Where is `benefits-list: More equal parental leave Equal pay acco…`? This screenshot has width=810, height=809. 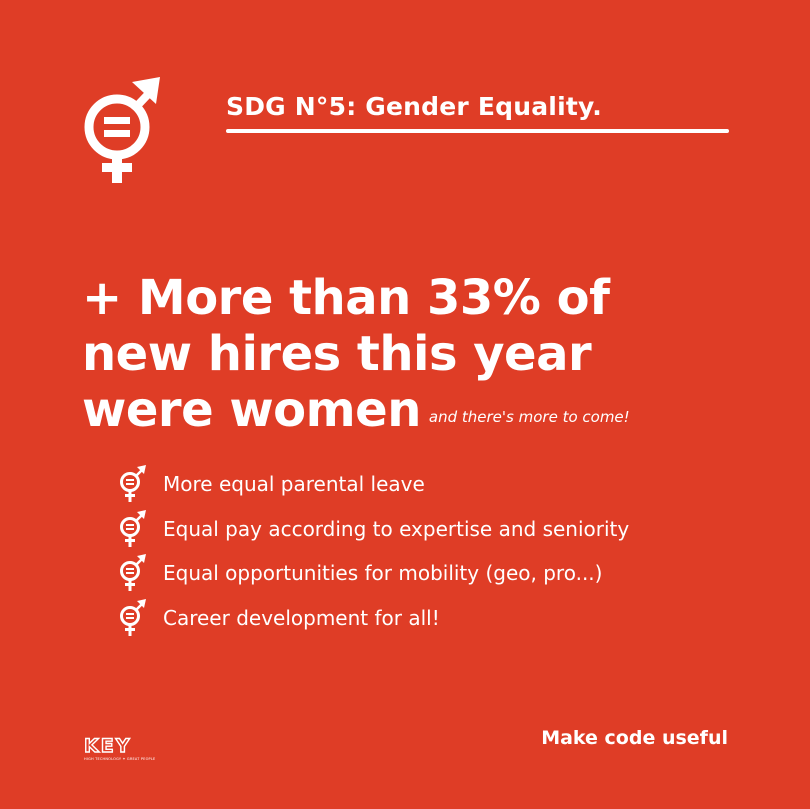
benefits-list: More equal parental leave Equal pay acco… is located at coordinates (373, 551).